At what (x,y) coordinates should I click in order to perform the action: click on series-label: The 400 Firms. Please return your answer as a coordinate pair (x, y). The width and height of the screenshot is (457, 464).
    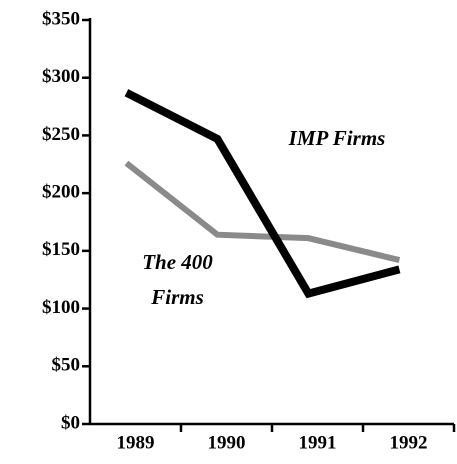
    Looking at the image, I should click on (177, 279).